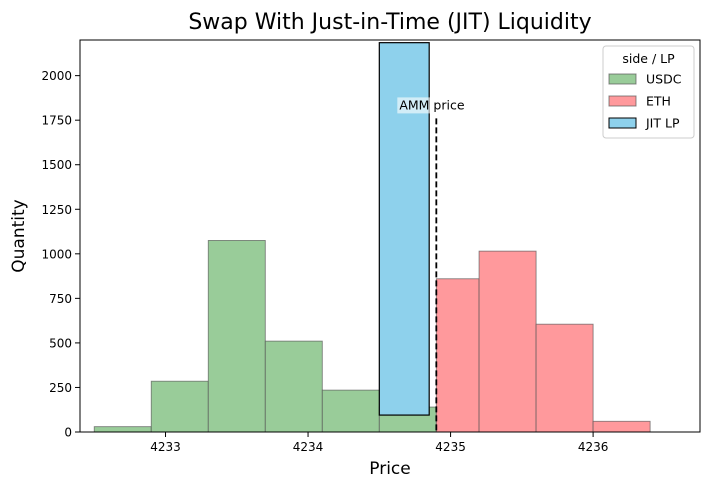 The height and width of the screenshot is (490, 710). What do you see at coordinates (622, 79) in the screenshot?
I see `legend-swatch-usdc` at bounding box center [622, 79].